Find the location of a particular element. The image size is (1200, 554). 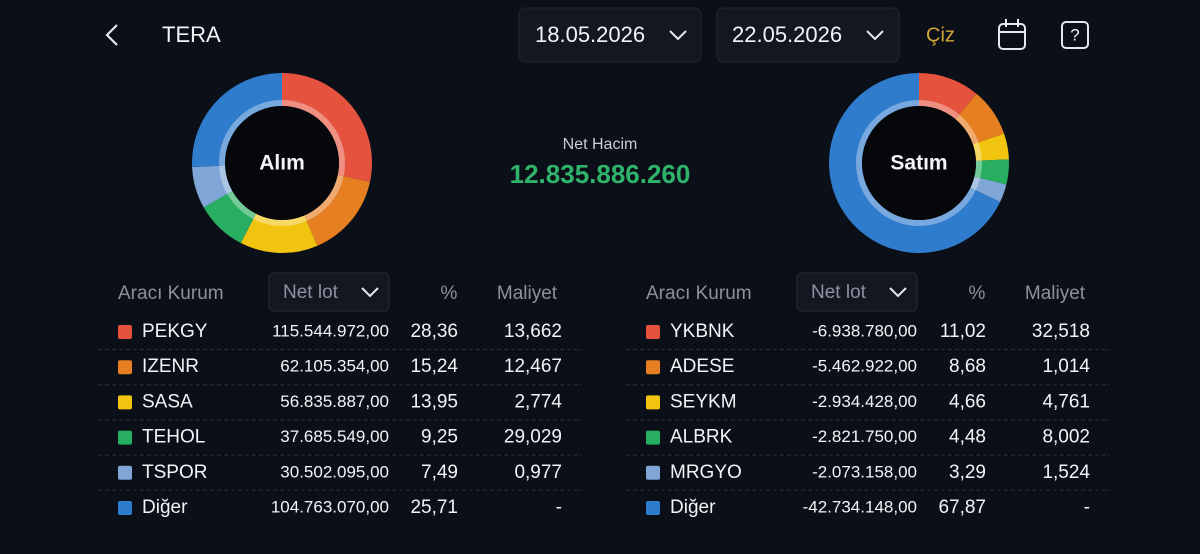

cost: 29,029 is located at coordinates (533, 437).